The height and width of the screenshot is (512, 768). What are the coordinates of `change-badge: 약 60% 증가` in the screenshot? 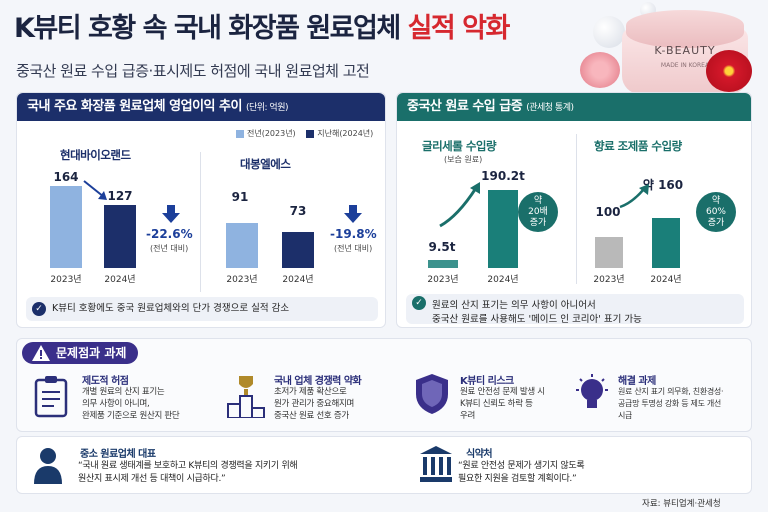 It's located at (716, 212).